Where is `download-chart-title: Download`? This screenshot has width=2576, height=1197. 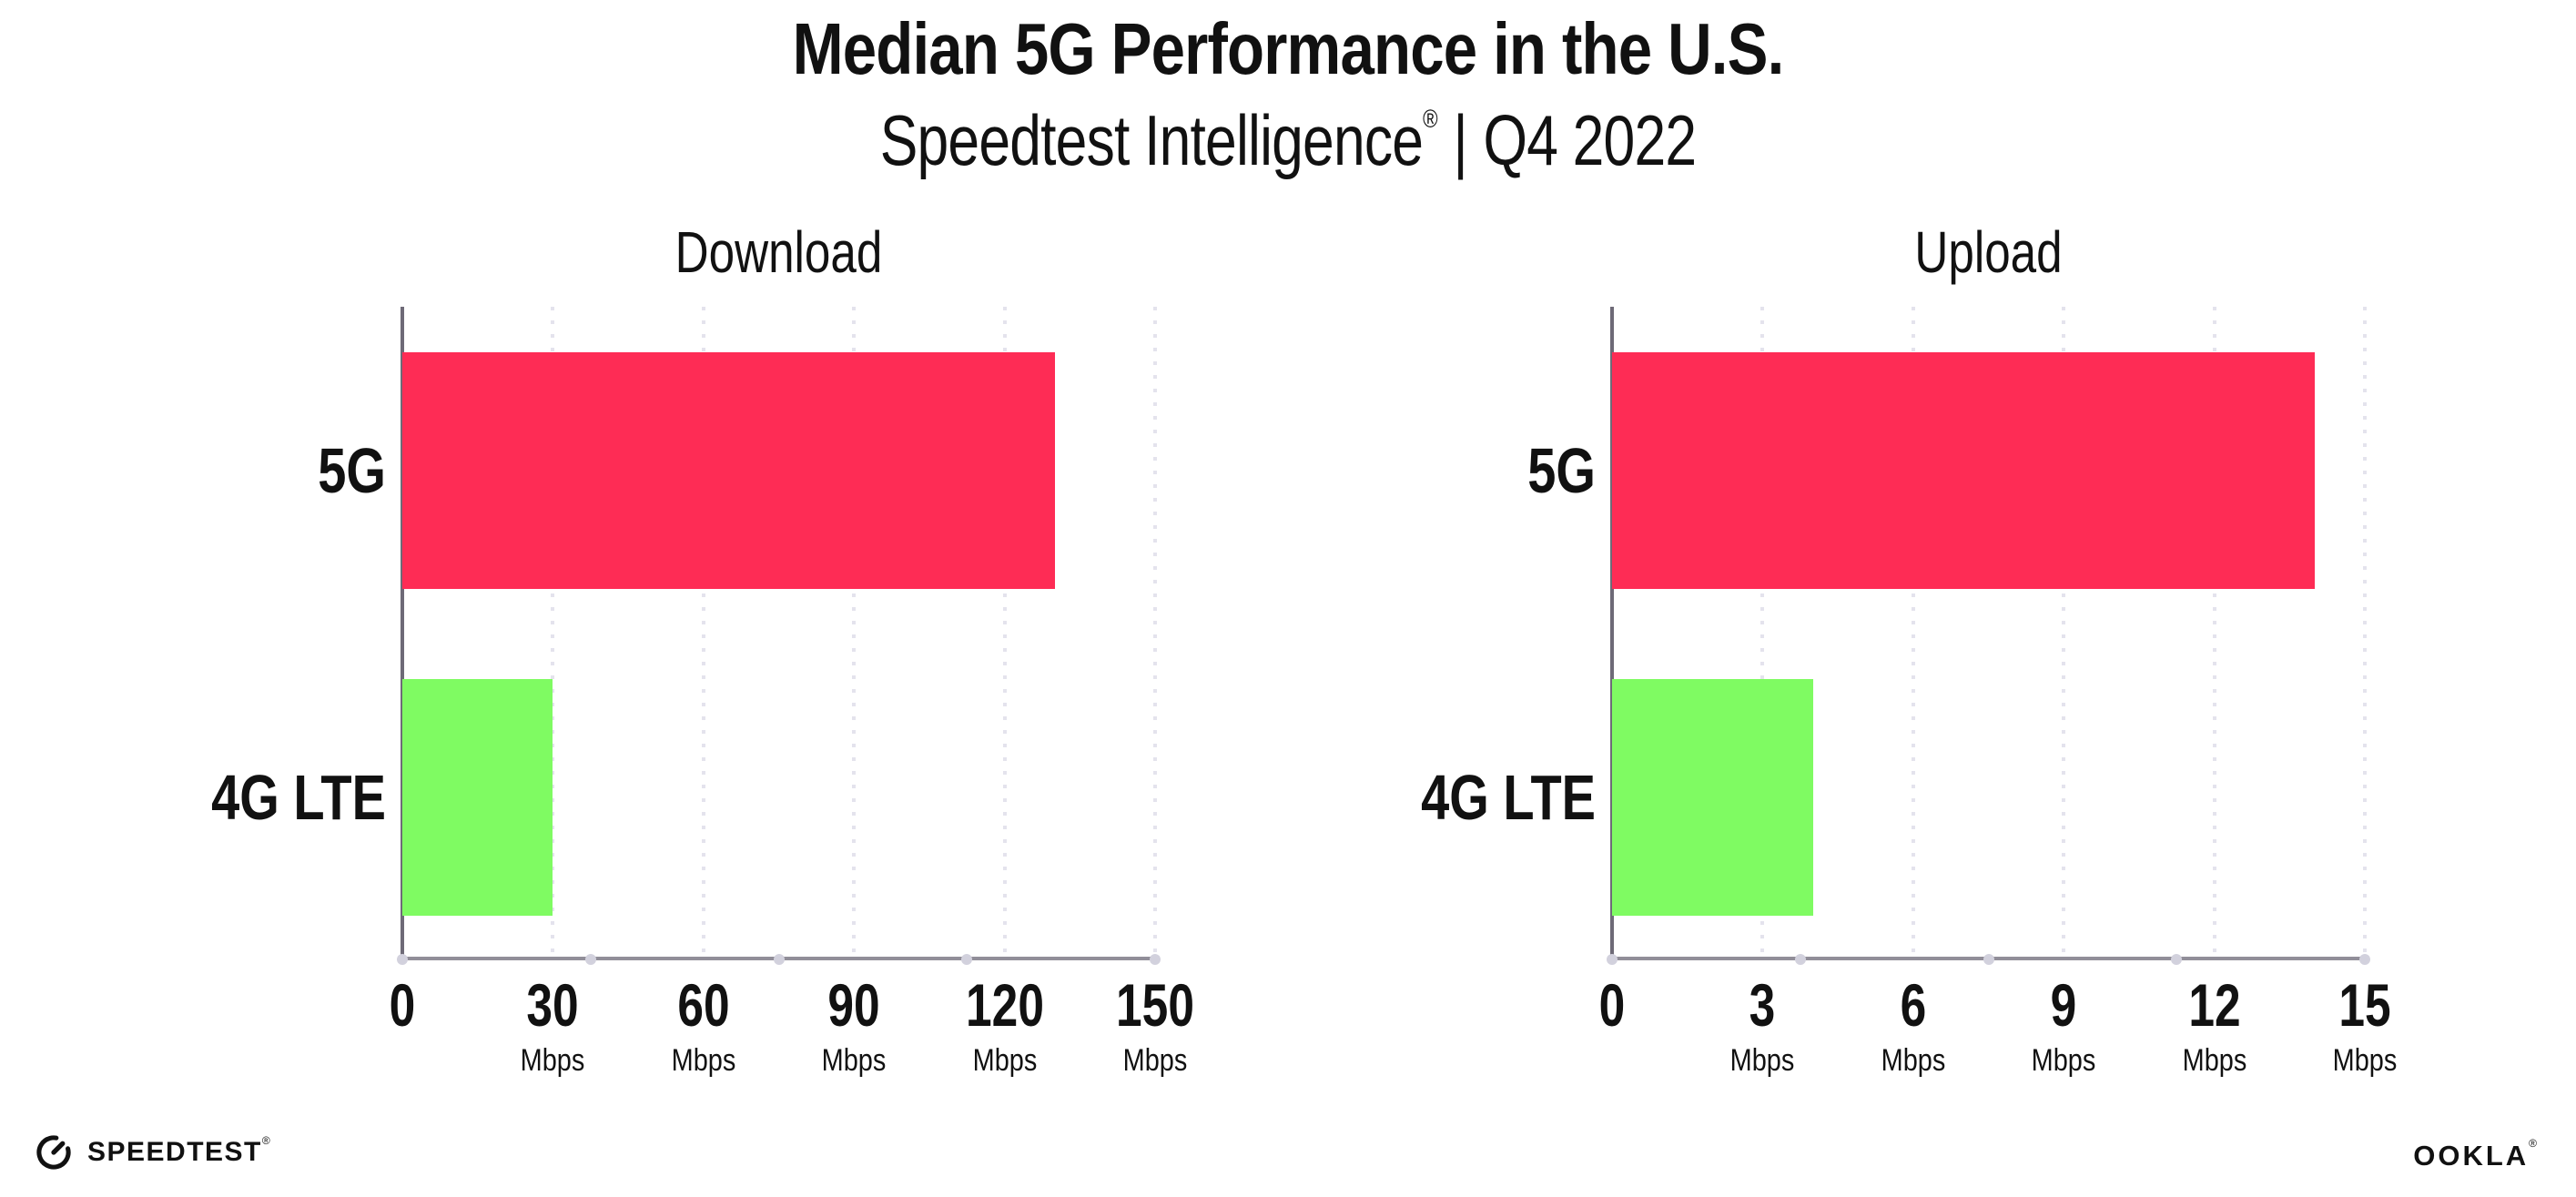
download-chart-title: Download is located at coordinates (778, 252).